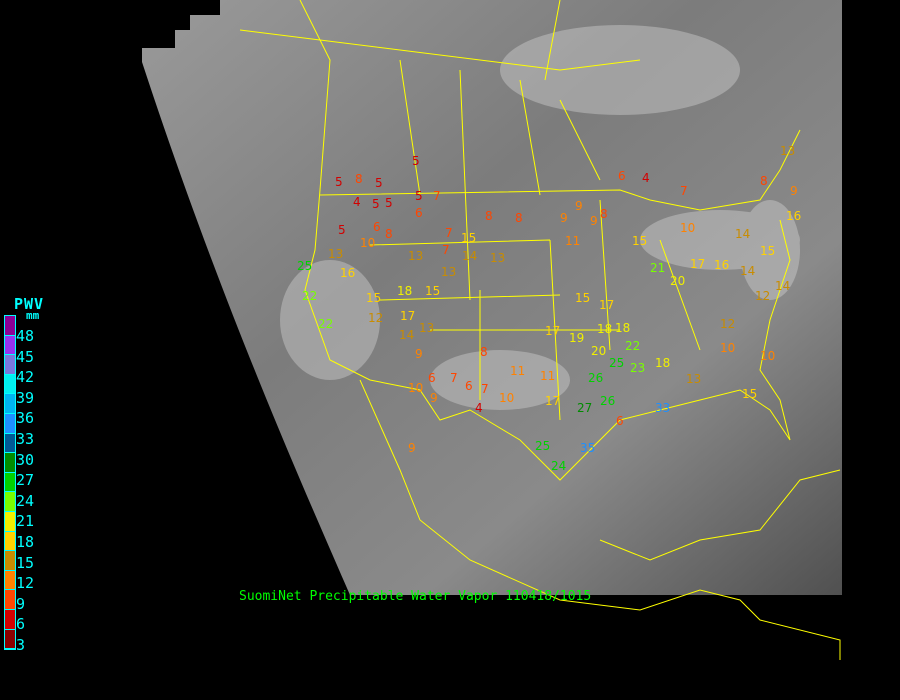 The height and width of the screenshot is (700, 900). Describe the element at coordinates (587, 448) in the screenshot. I see `station-pwv-value: 35` at that location.